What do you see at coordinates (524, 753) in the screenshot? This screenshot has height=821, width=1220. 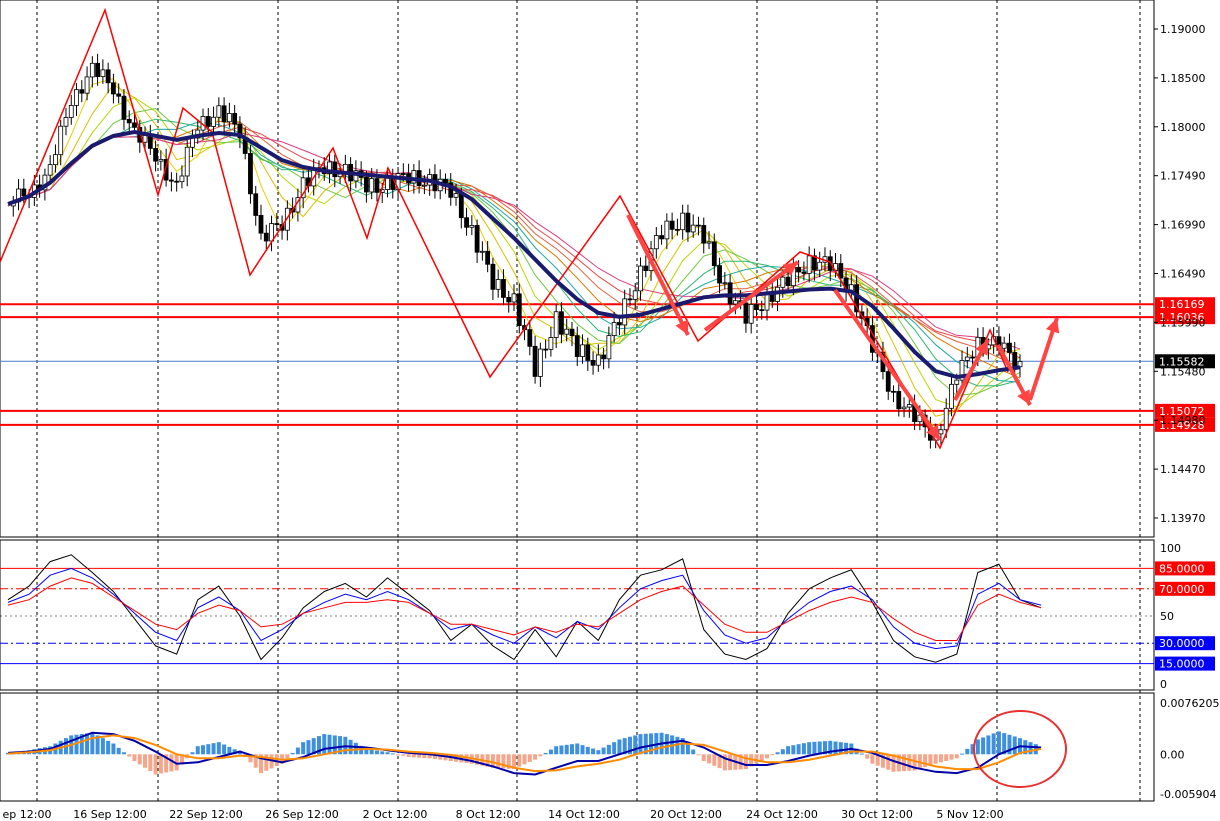 I see `macd-line` at bounding box center [524, 753].